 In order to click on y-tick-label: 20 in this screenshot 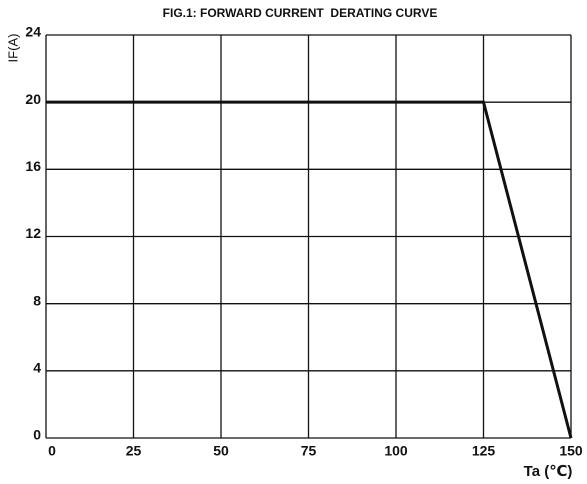, I will do `click(33, 99)`.